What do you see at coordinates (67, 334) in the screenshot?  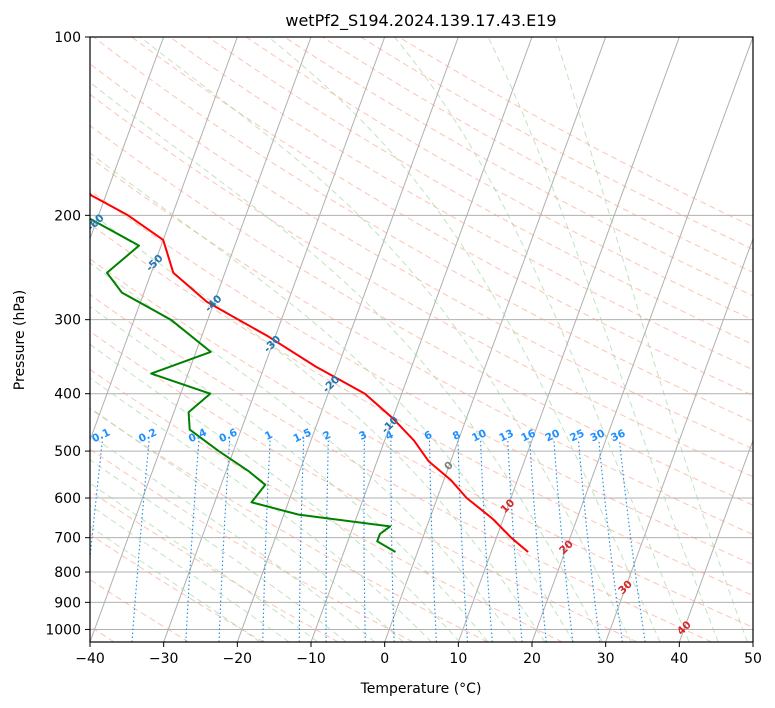 I see `y-axis: 100 200 300 400 500 600 700 800 900 1000` at bounding box center [67, 334].